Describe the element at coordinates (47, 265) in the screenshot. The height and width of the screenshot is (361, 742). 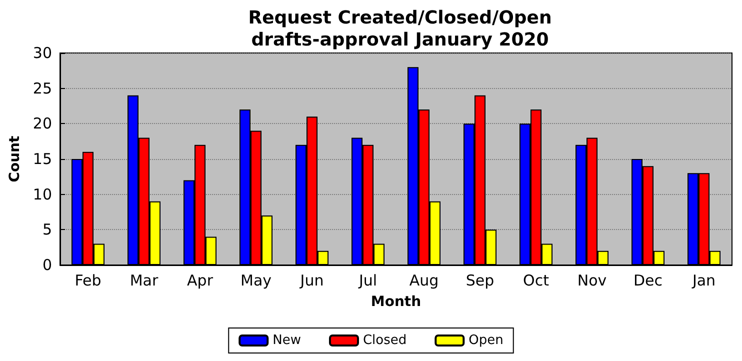
I see `y-tick-label: 0` at that location.